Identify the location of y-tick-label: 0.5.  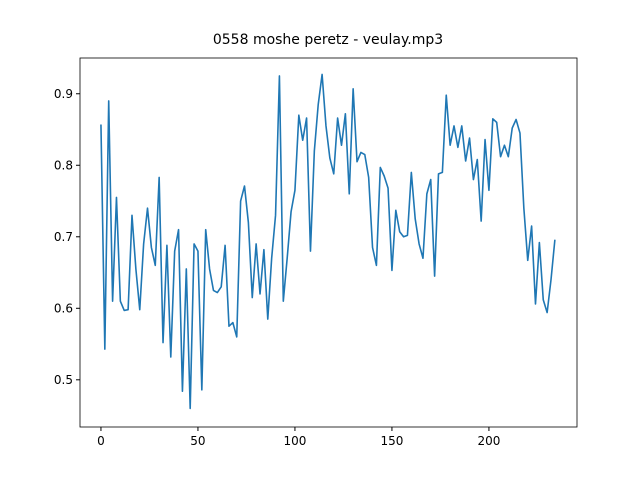
(63, 380).